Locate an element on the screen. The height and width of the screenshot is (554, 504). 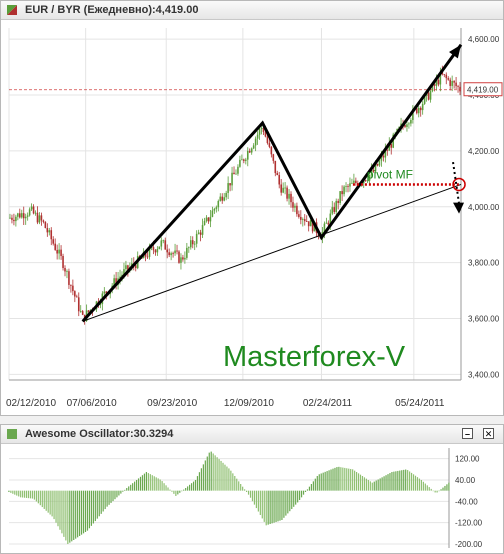
close-button: ✕ is located at coordinates (488, 433).